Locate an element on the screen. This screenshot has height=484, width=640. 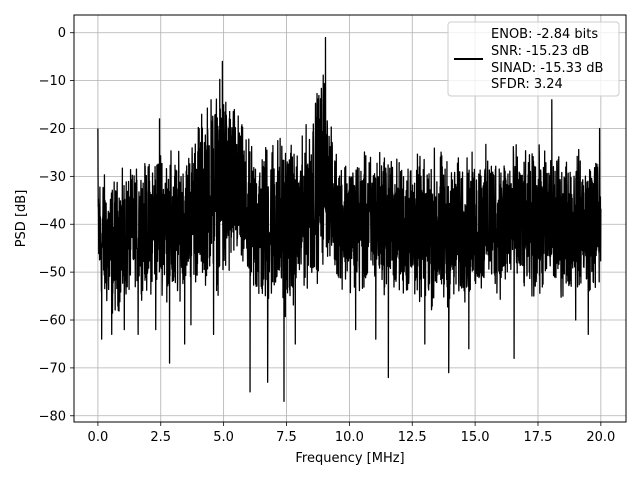
y-tick-label: −10 is located at coordinates (52, 81).